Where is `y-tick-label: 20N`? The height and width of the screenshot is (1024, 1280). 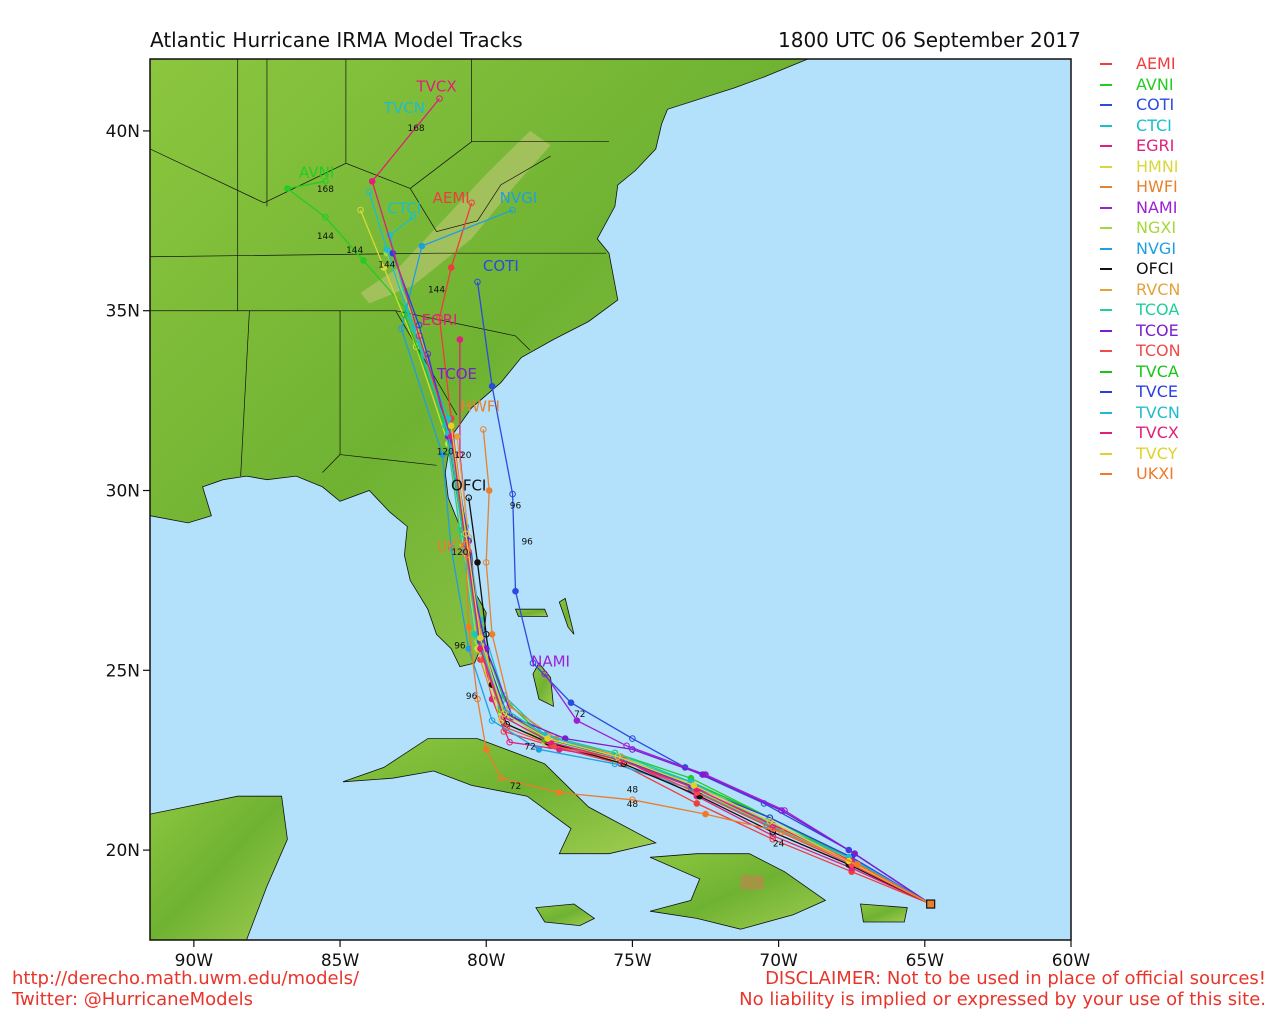
y-tick-label: 20N is located at coordinates (123, 851).